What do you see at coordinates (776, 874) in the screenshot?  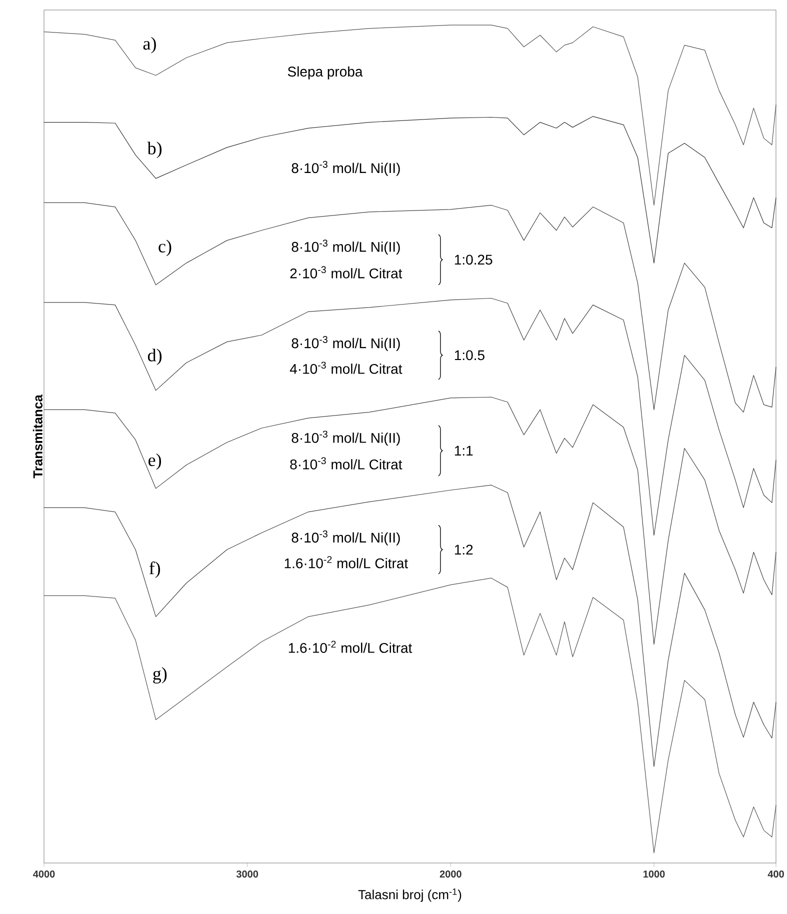 I see `x-tick-label: 400` at bounding box center [776, 874].